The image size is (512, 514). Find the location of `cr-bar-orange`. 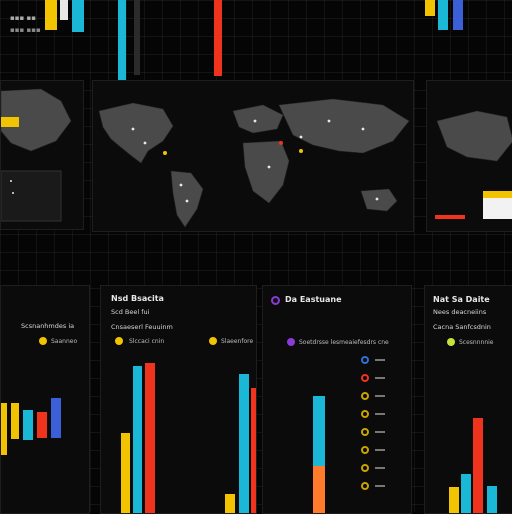

cr-bar-orange is located at coordinates (319, 489).